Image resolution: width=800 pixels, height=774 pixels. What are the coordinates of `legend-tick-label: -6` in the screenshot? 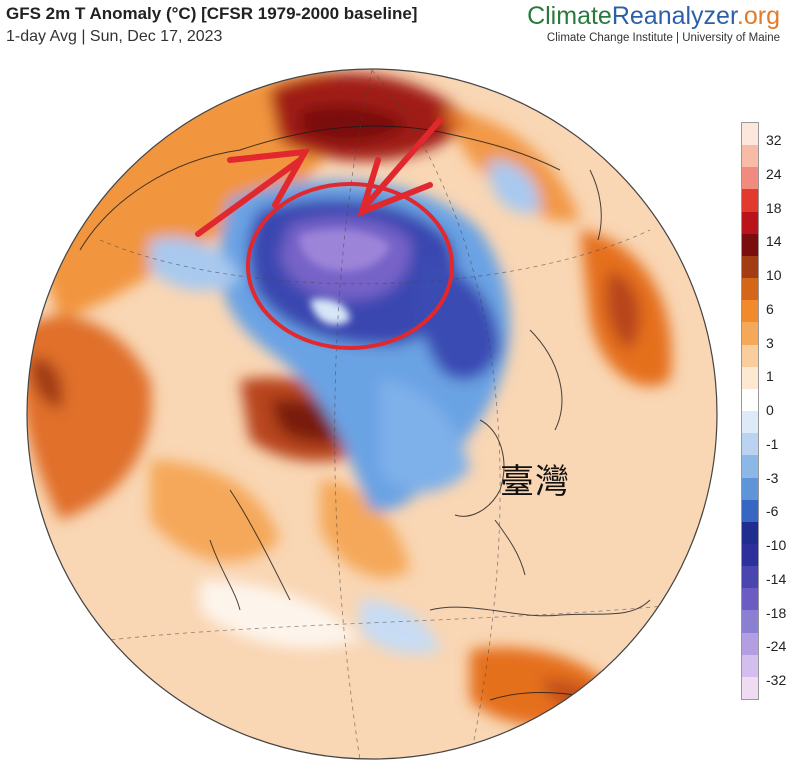 It's located at (772, 511).